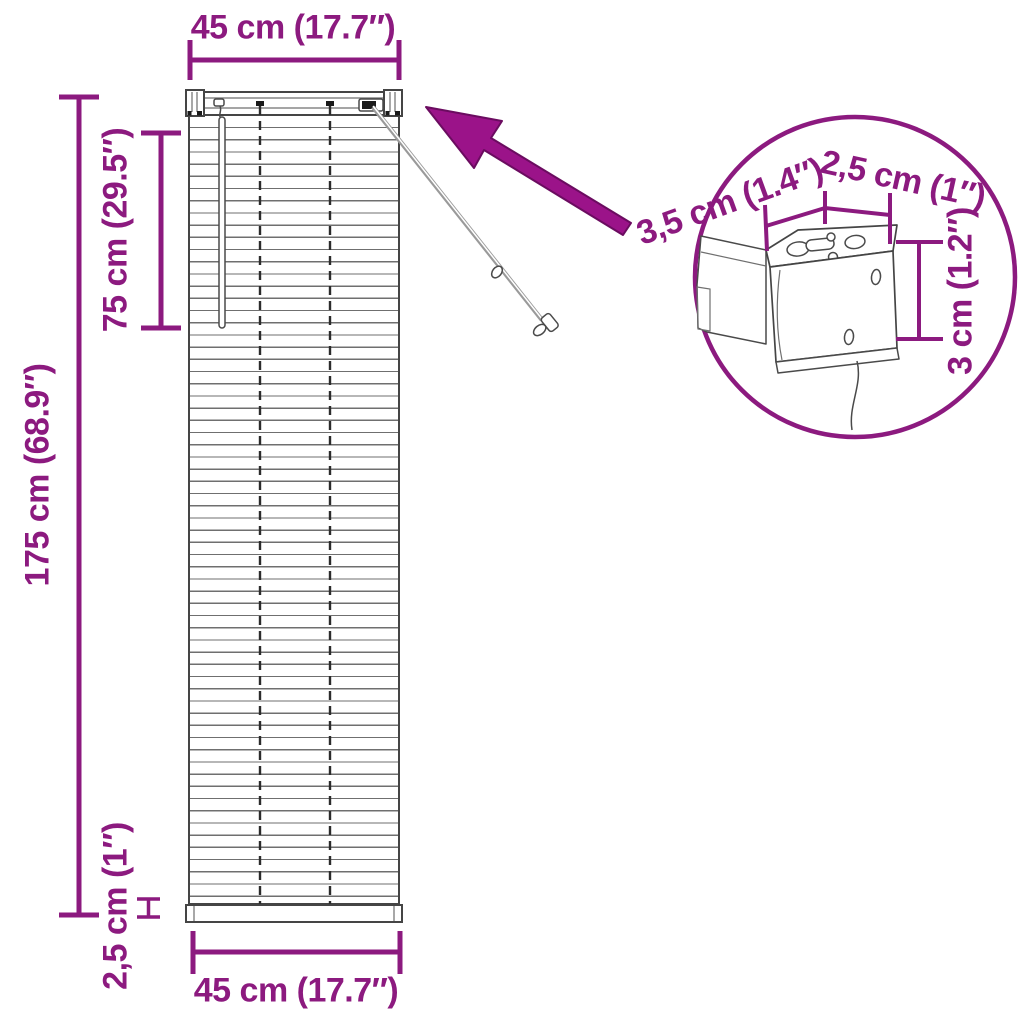  Describe the element at coordinates (731, 290) in the screenshot. I see `detail-headrail-profile` at that location.